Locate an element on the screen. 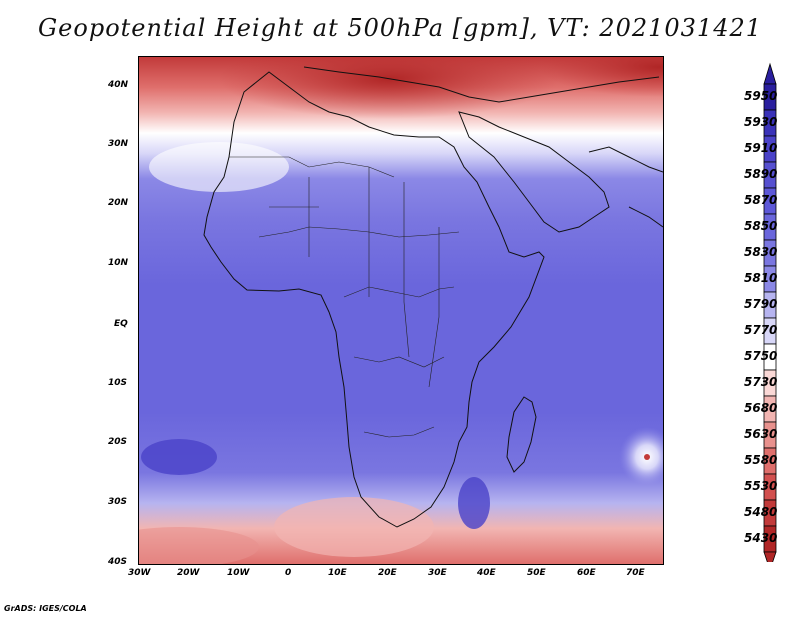 The width and height of the screenshot is (800, 618). colorbar-level-label: 5680 is located at coordinates (761, 408).